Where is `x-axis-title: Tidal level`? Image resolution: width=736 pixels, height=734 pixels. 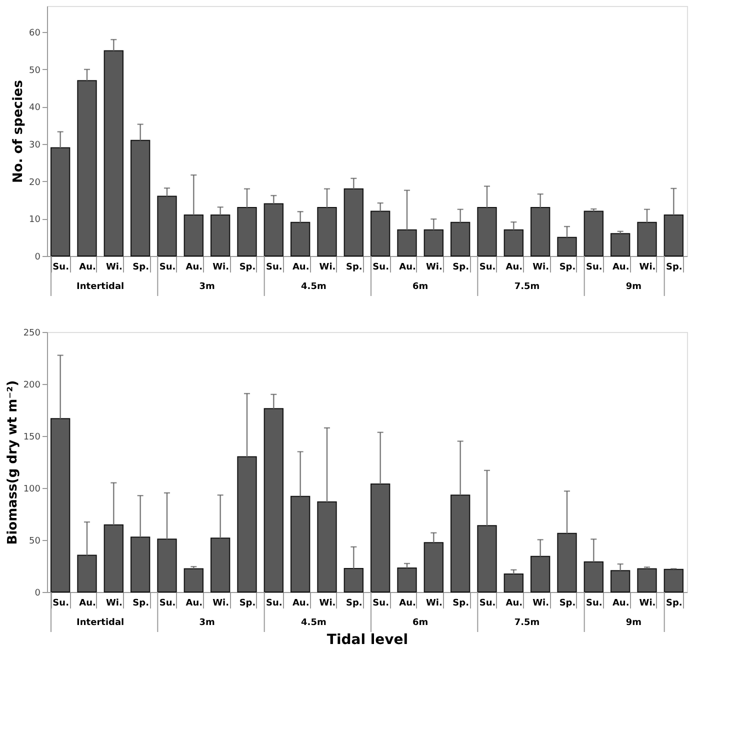 x-axis-title: Tidal level is located at coordinates (367, 640).